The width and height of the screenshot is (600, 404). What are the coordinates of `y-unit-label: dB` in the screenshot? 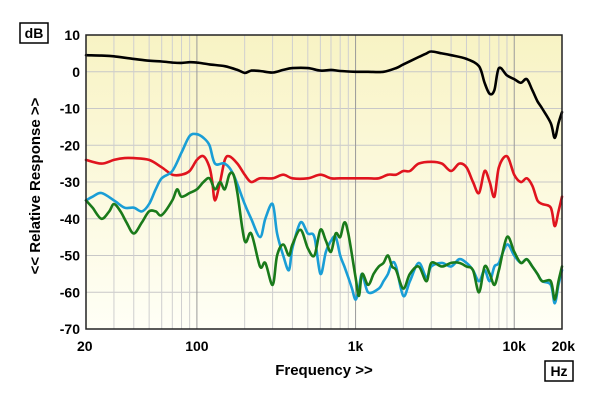 It's located at (34, 33).